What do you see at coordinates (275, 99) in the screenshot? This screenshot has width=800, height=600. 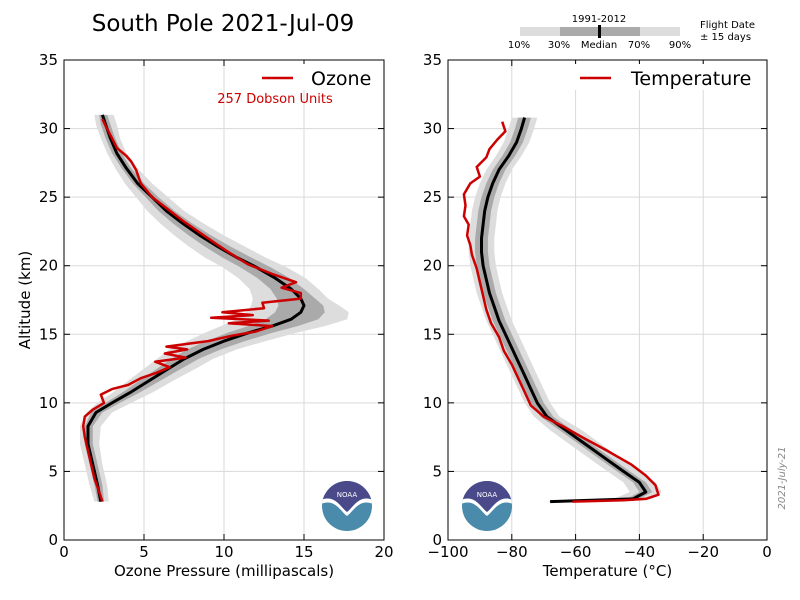 I see `dobson-units-annotation: 257 Dobson Units` at bounding box center [275, 99].